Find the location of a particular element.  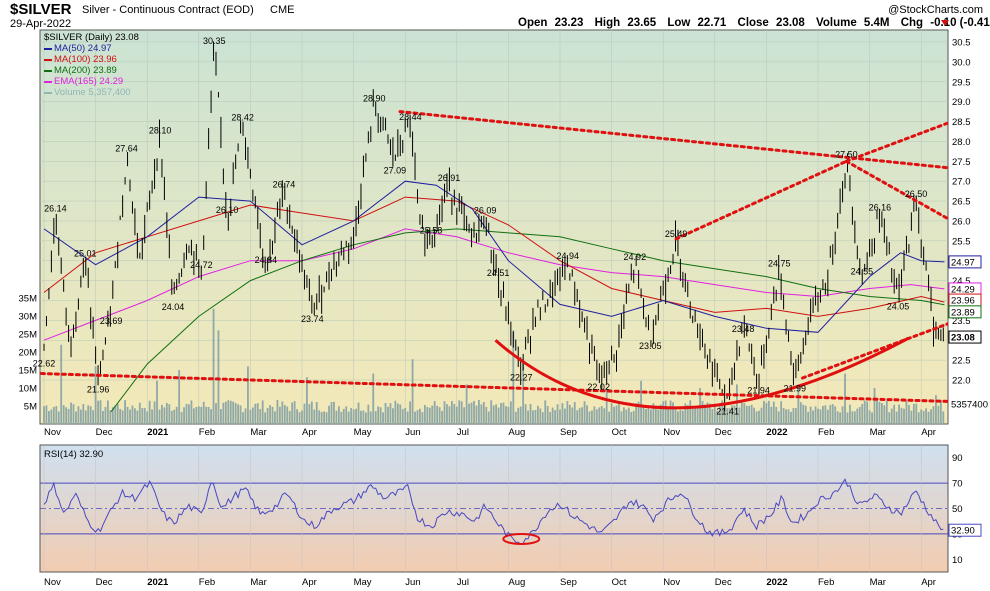

volume-tick-label: 15M is located at coordinates (28, 371).